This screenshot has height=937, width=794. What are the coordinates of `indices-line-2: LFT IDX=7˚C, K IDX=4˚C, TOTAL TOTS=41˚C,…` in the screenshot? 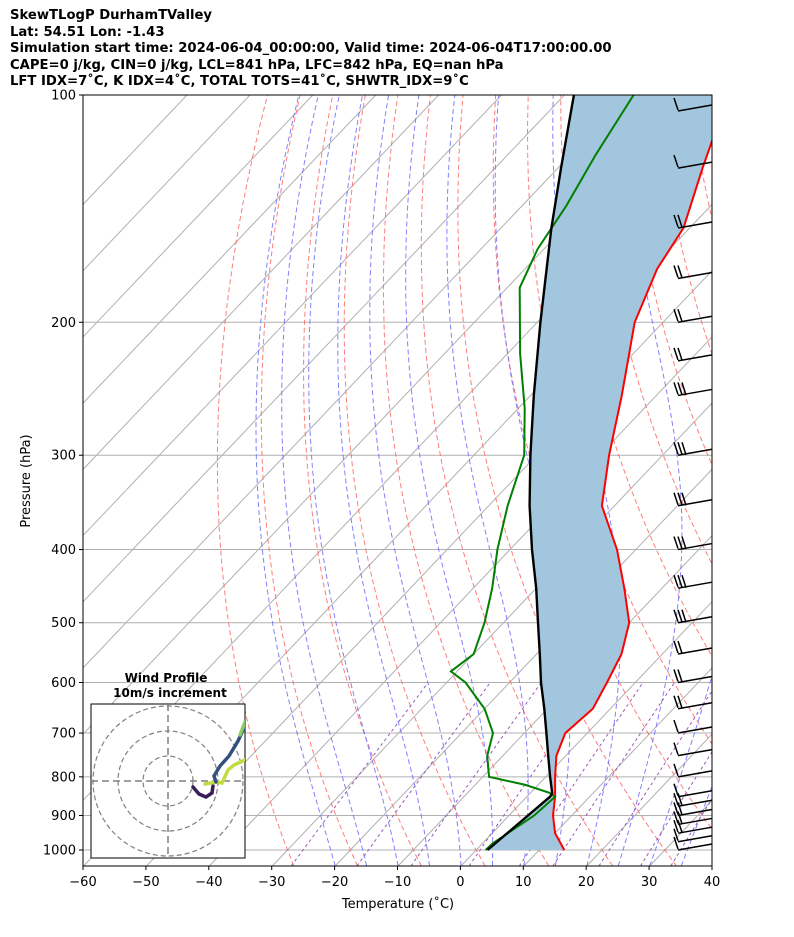 It's located at (239, 81).